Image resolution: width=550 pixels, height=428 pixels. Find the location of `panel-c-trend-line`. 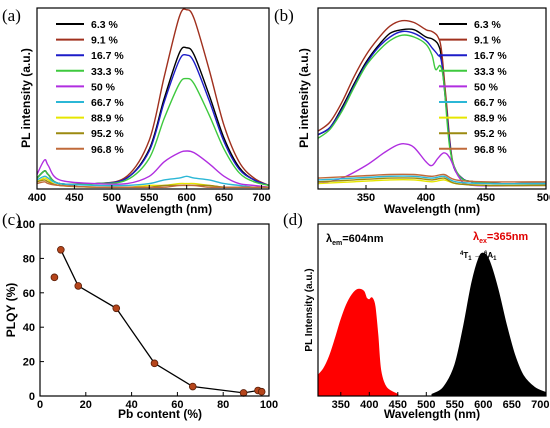

panel-c-trend-line is located at coordinates (161, 321).